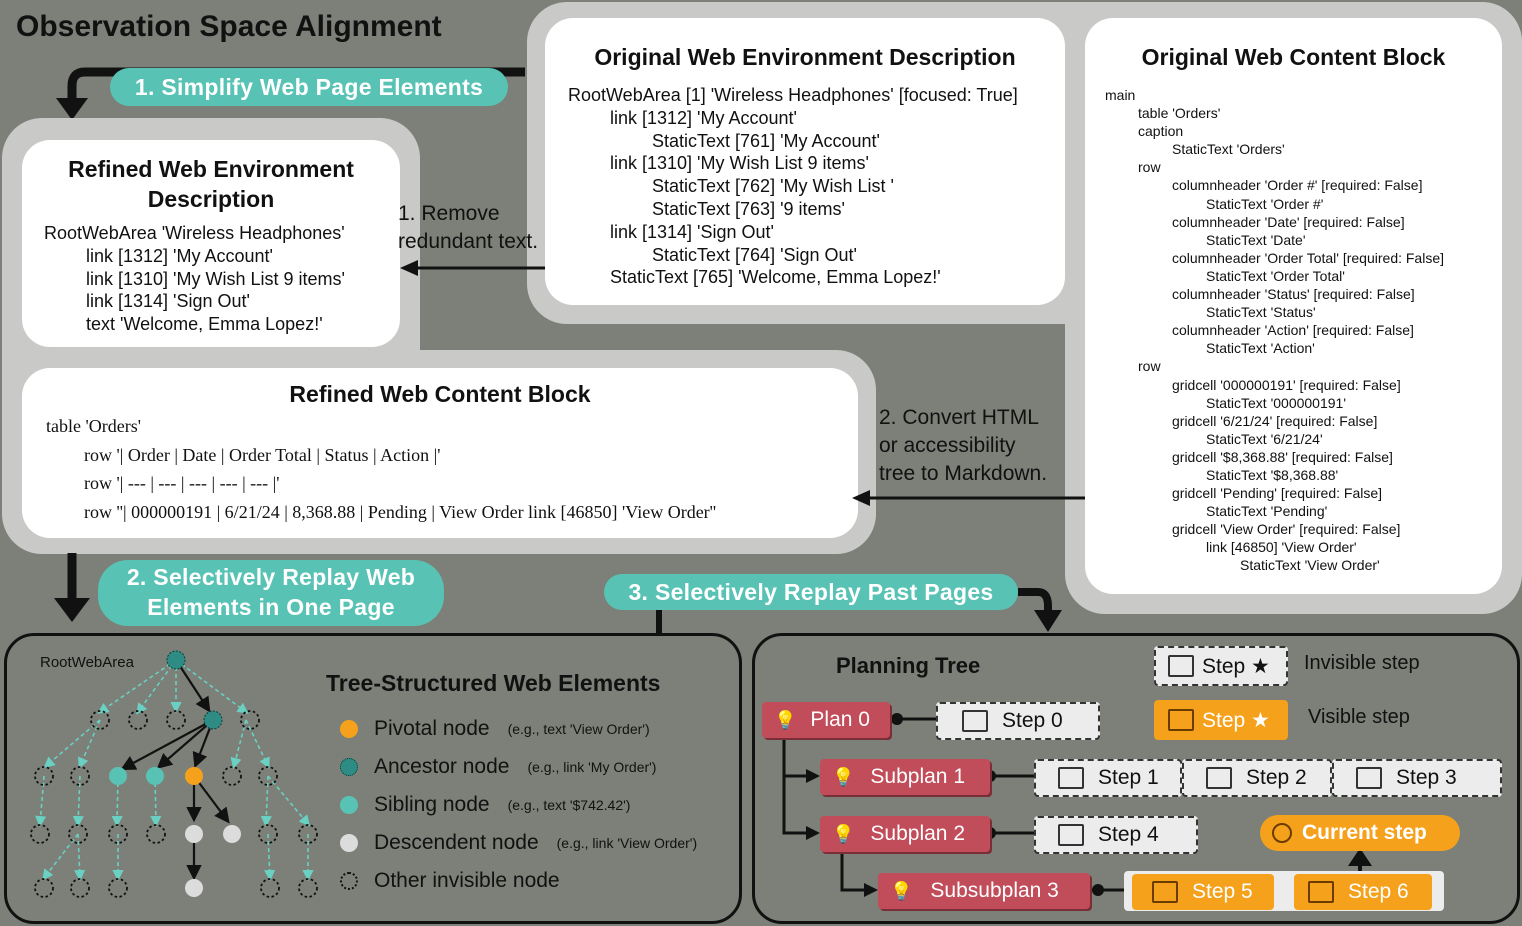  I want to click on convert-note-line: 2. Convert HTML, so click(959, 417).